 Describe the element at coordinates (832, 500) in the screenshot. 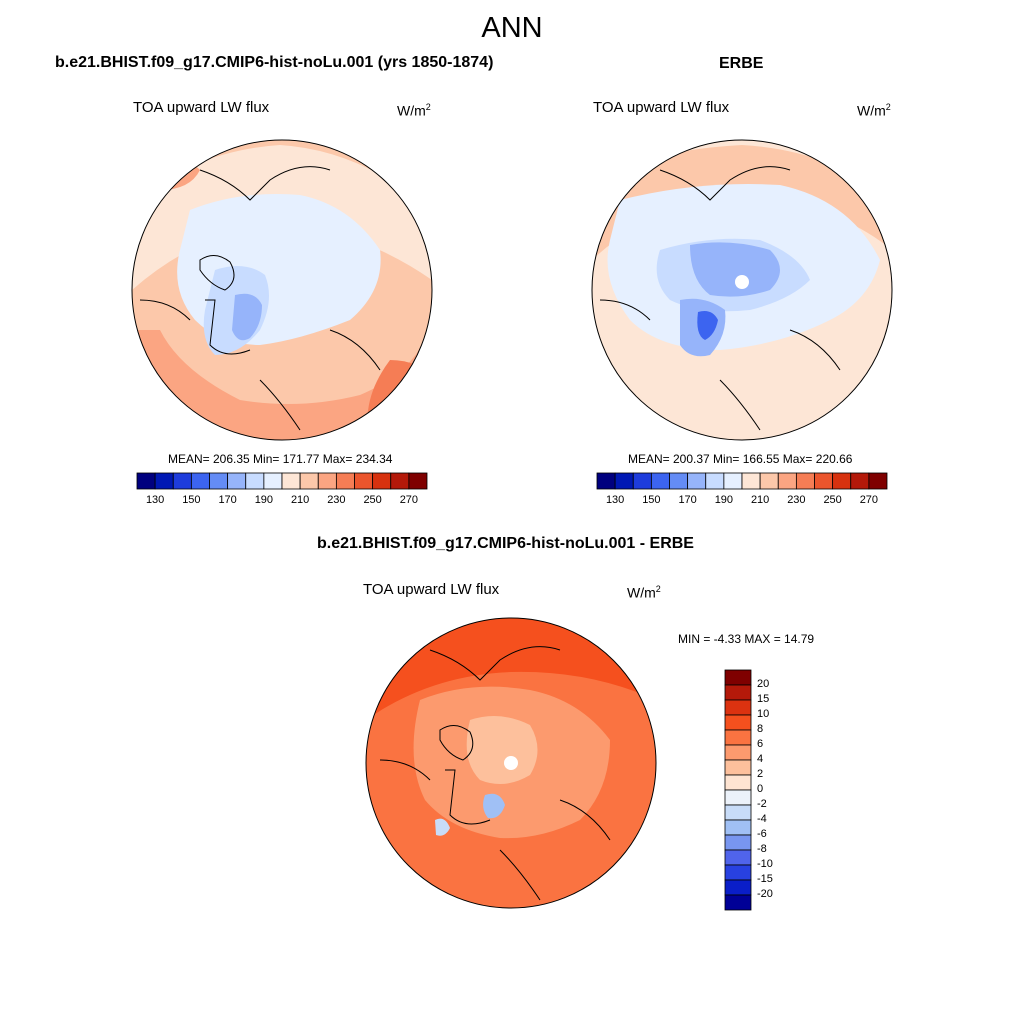

I see `obs-colorbar-tick-label: 250` at that location.